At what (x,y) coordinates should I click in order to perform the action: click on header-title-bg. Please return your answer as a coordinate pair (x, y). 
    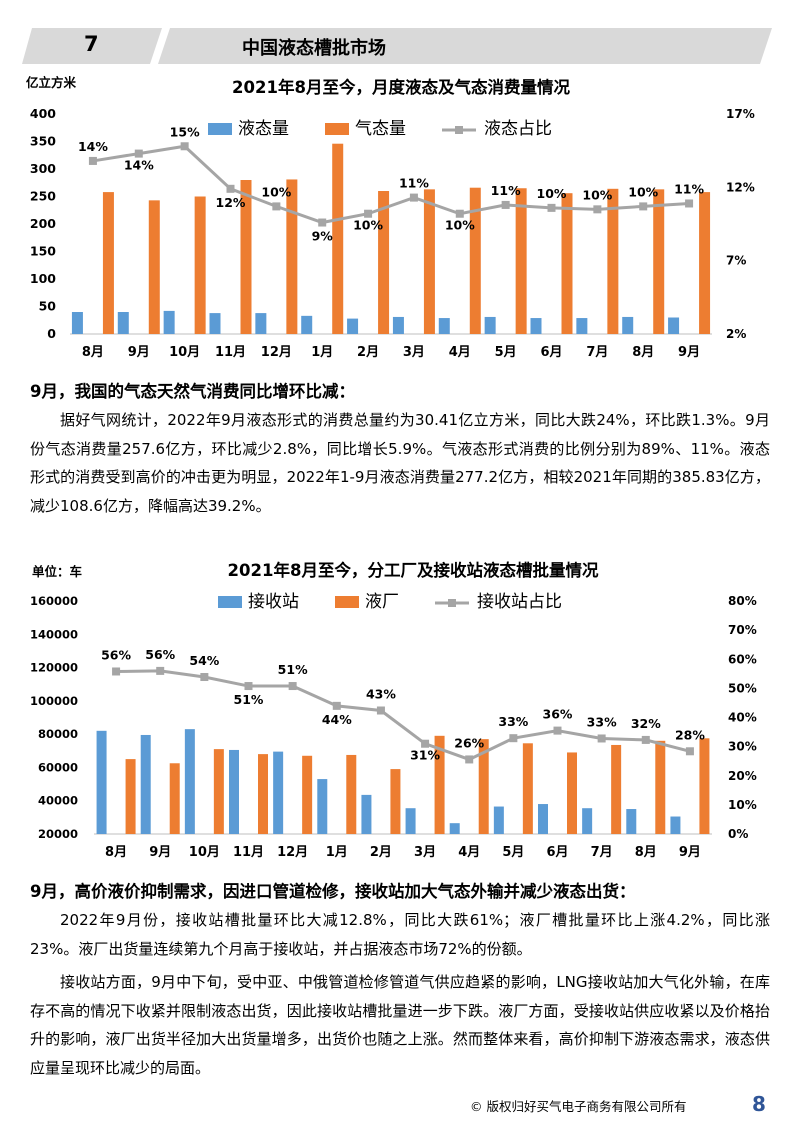
    Looking at the image, I should click on (465, 46).